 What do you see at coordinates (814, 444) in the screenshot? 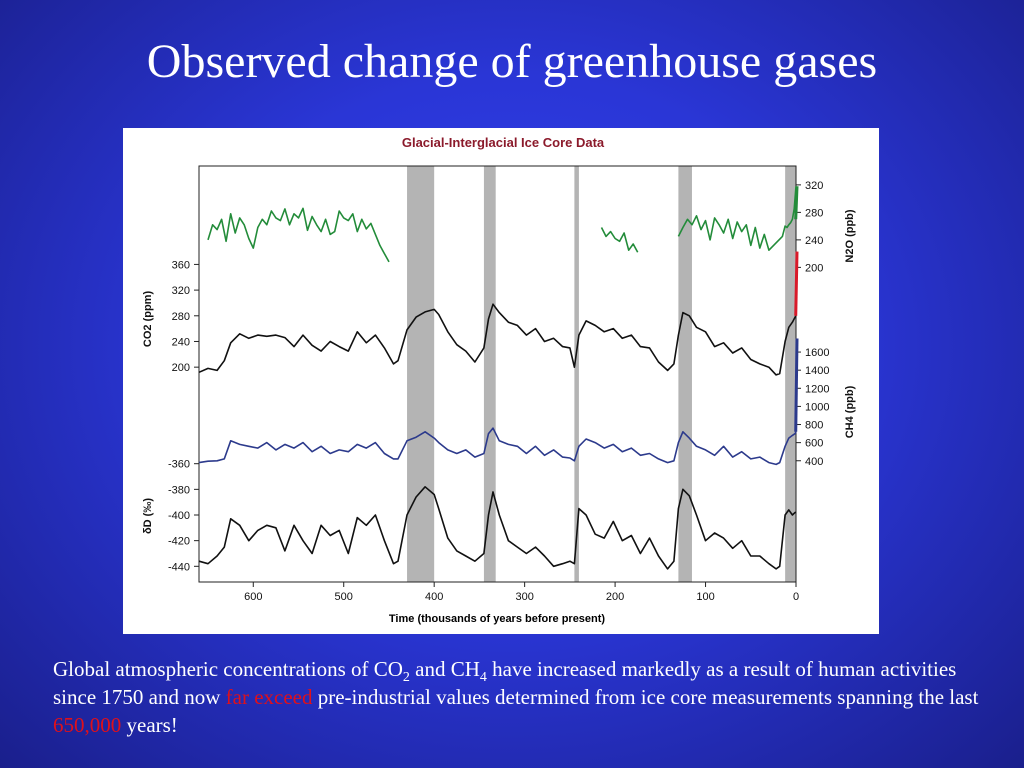
I see `CH4-tick-label-600: 600` at bounding box center [814, 444].